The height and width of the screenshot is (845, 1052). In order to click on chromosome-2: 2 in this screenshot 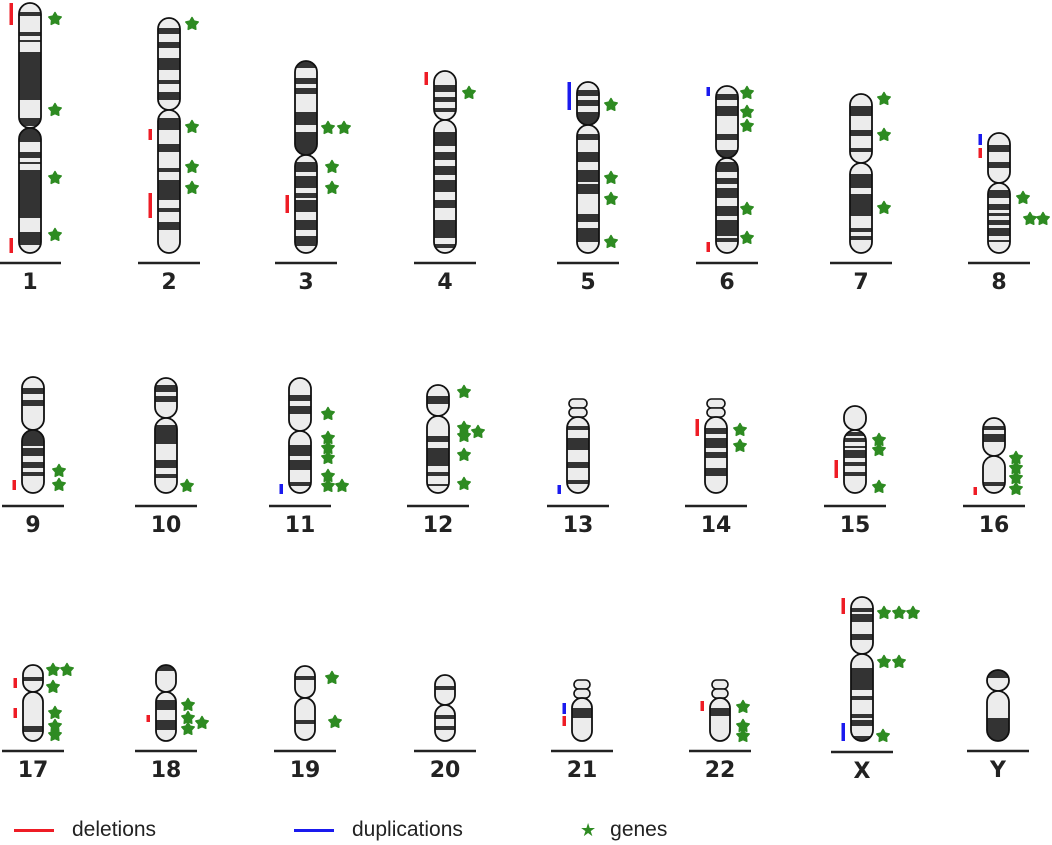, I will do `click(169, 155)`.